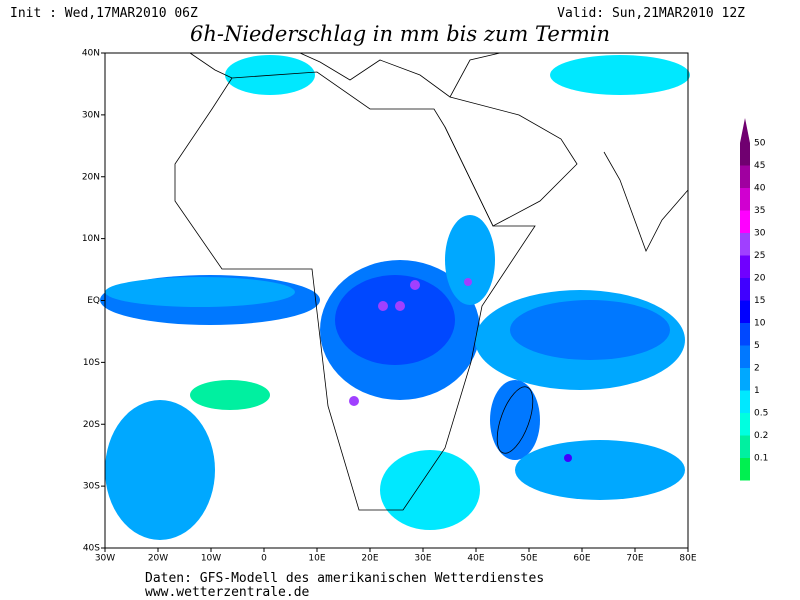  What do you see at coordinates (646, 201) in the screenshot?
I see `india-coast` at bounding box center [646, 201].